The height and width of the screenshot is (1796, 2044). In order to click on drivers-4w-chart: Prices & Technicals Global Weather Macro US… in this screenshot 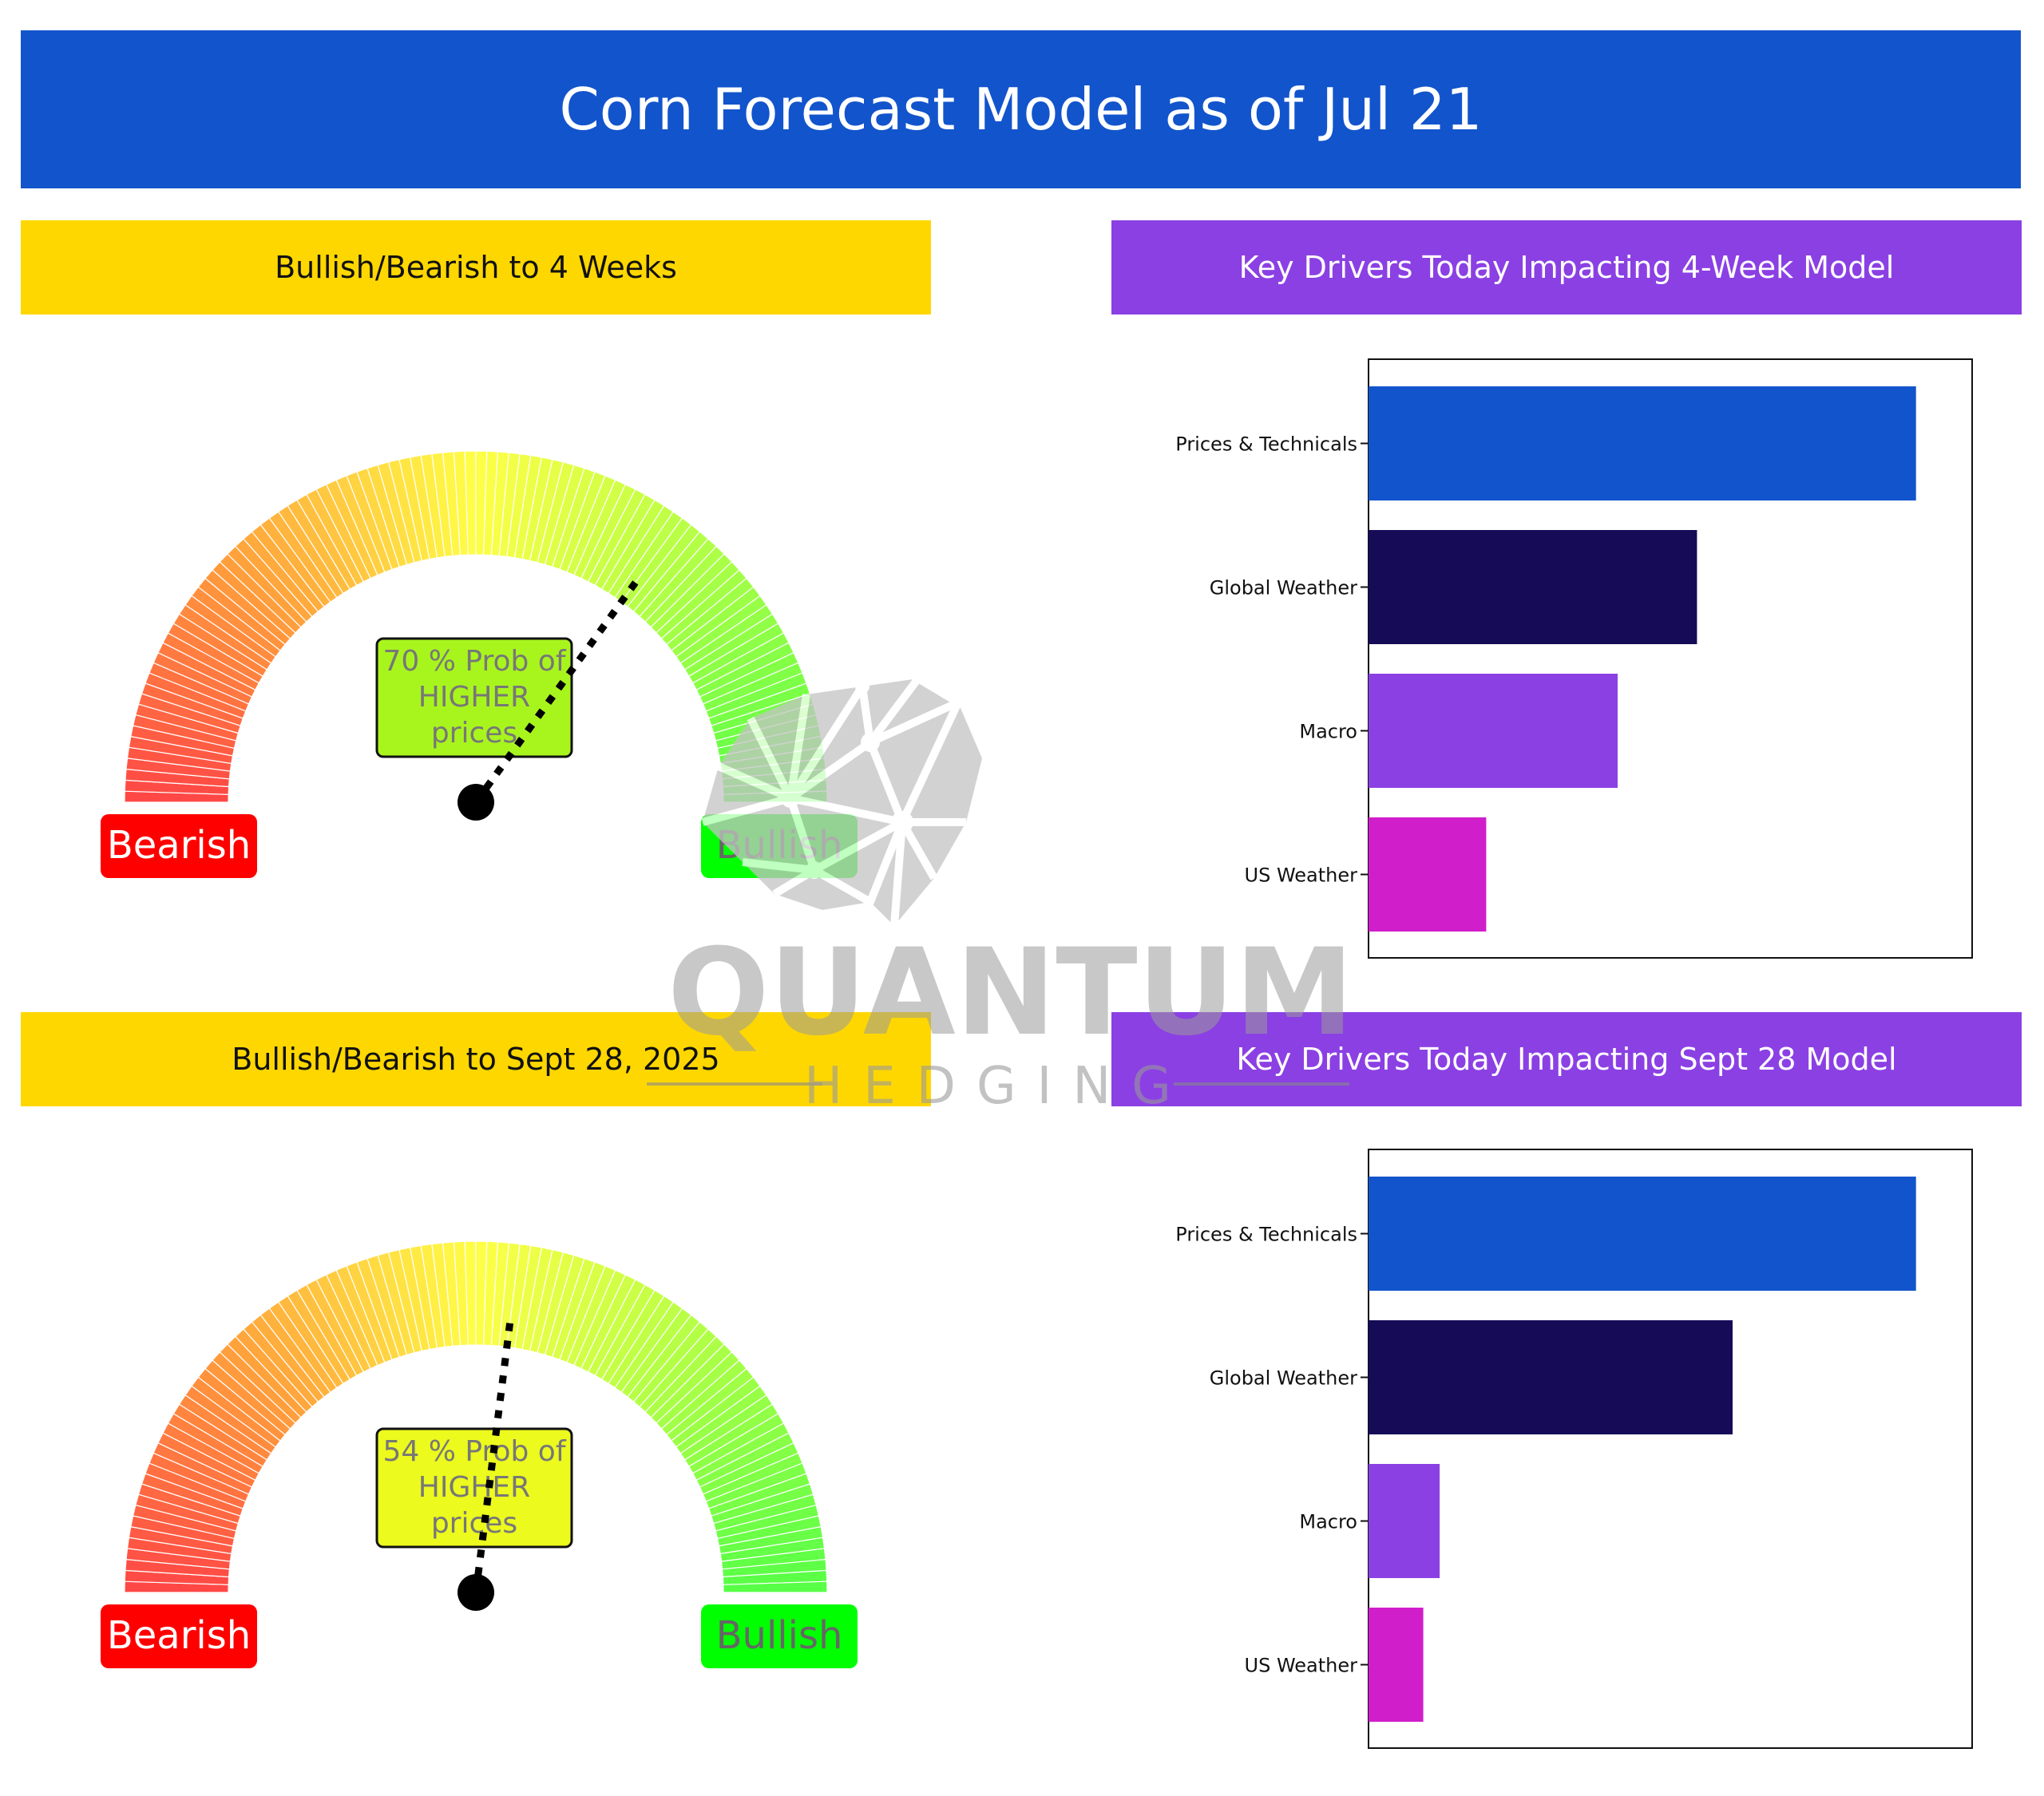, I will do `click(1574, 658)`.